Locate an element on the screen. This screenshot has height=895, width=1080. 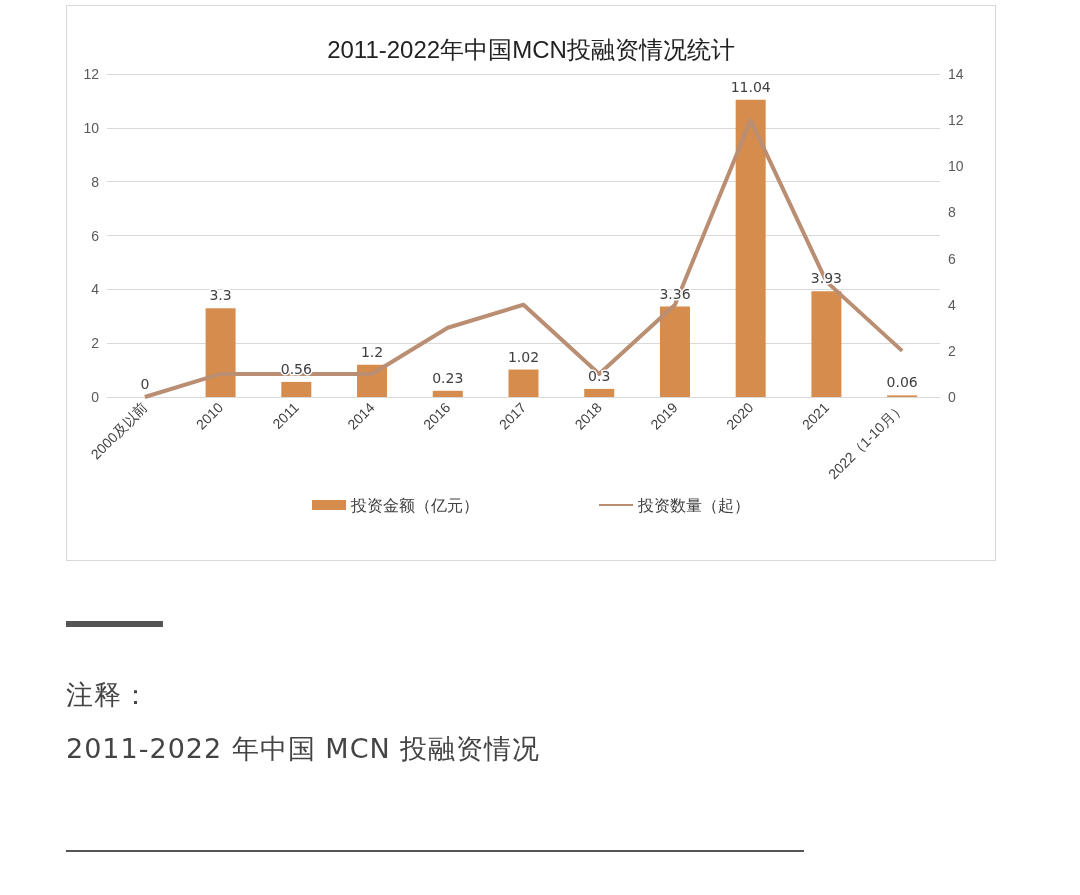
legend-label: 投资数量（起） is located at coordinates (693, 505).